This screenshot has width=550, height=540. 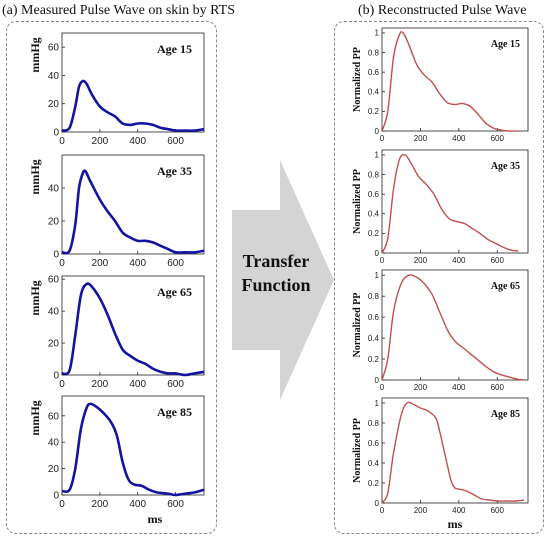 What do you see at coordinates (498, 510) in the screenshot?
I see `chart-b-4-xtick-label: 600` at bounding box center [498, 510].